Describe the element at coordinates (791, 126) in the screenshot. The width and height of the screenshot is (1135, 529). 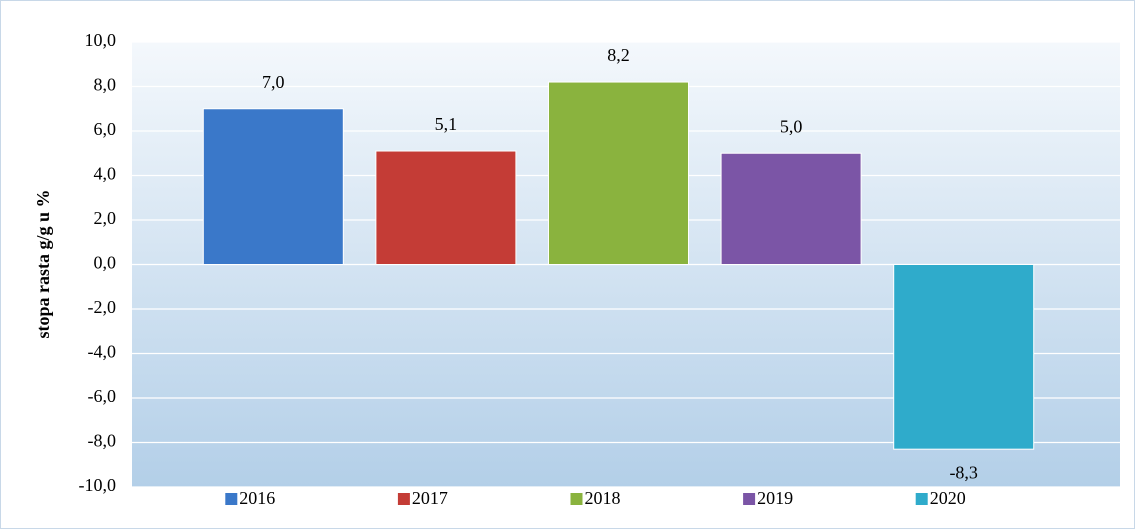
I see `data-label: 5,0` at that location.